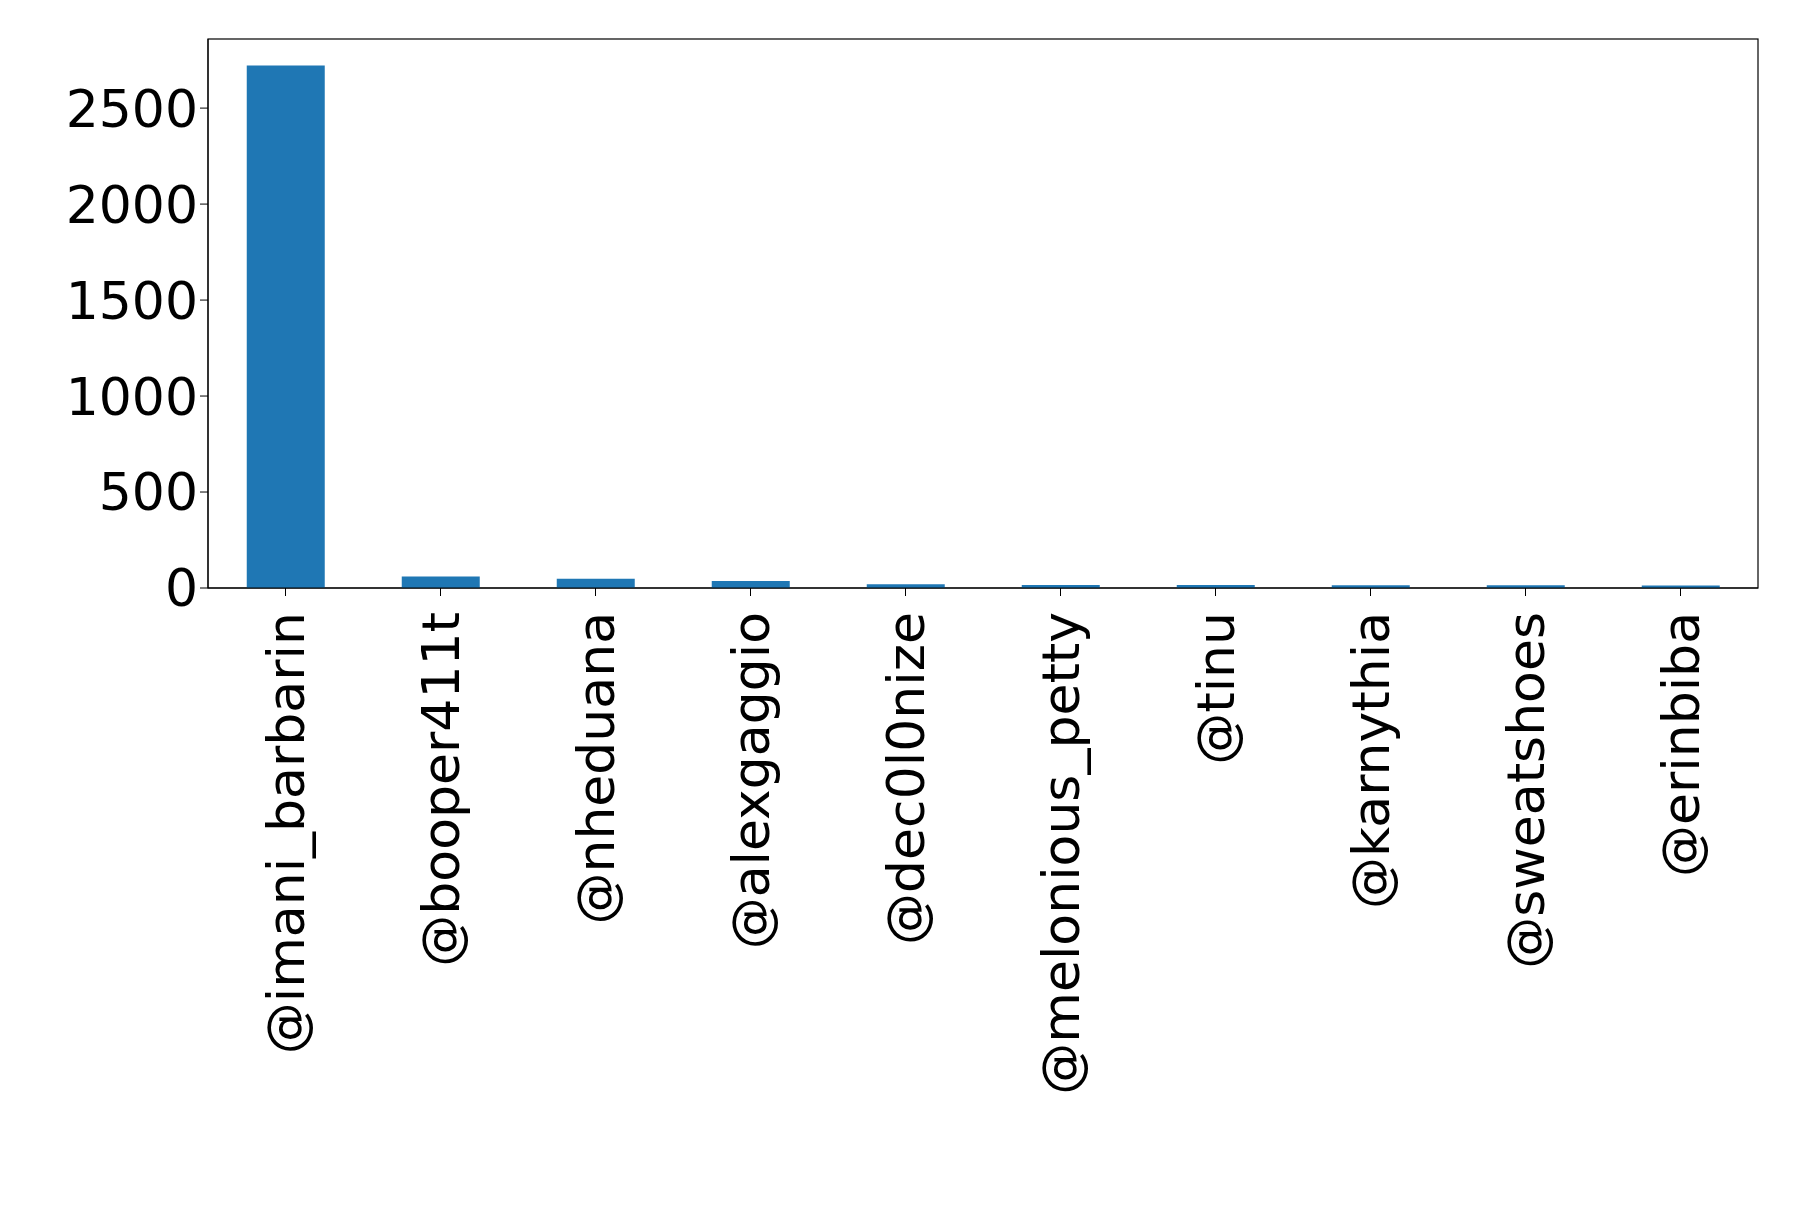 The image size is (1798, 1208). Describe the element at coordinates (148, 492) in the screenshot. I see `y-tick-label: 500` at that location.